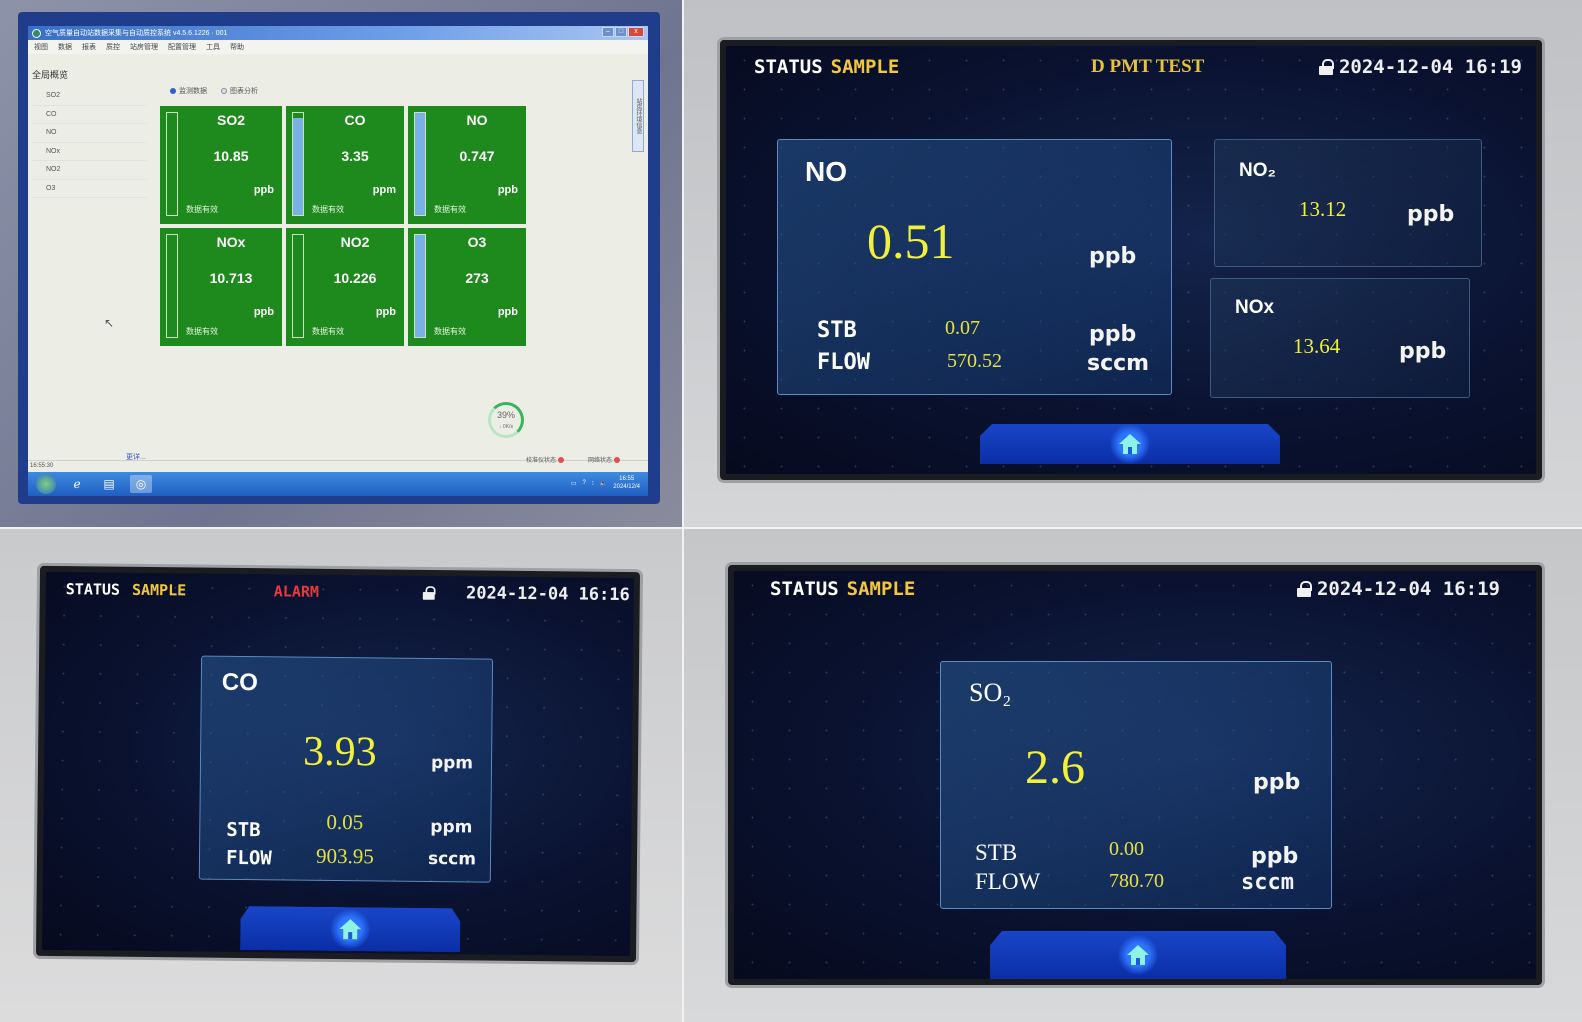 This screenshot has height=1022, width=1582. I want to click on gas-name: NOx, so click(1255, 307).